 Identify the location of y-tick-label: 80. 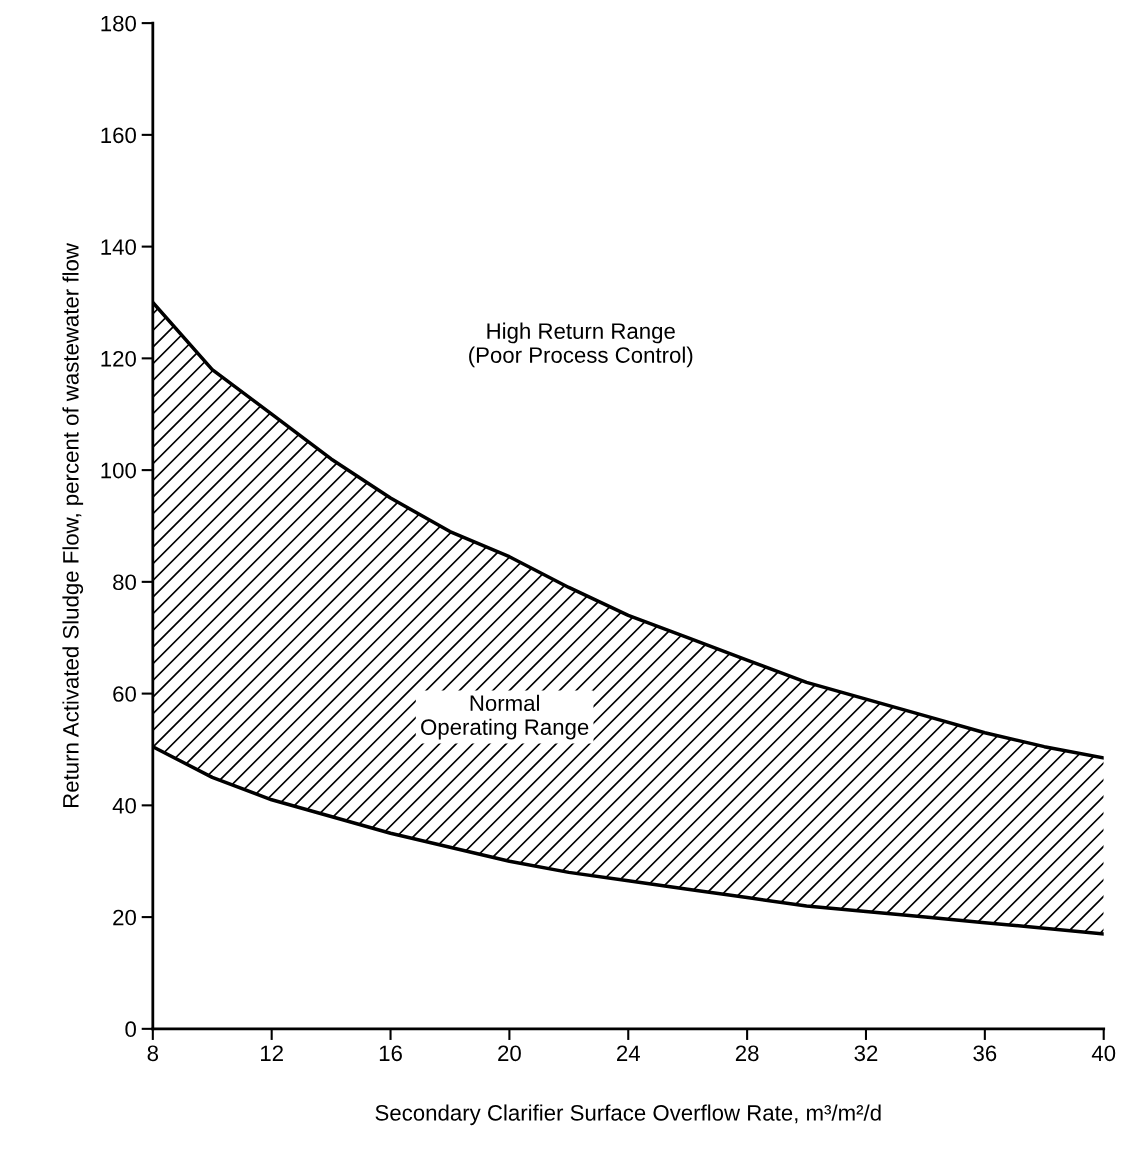
(124, 582).